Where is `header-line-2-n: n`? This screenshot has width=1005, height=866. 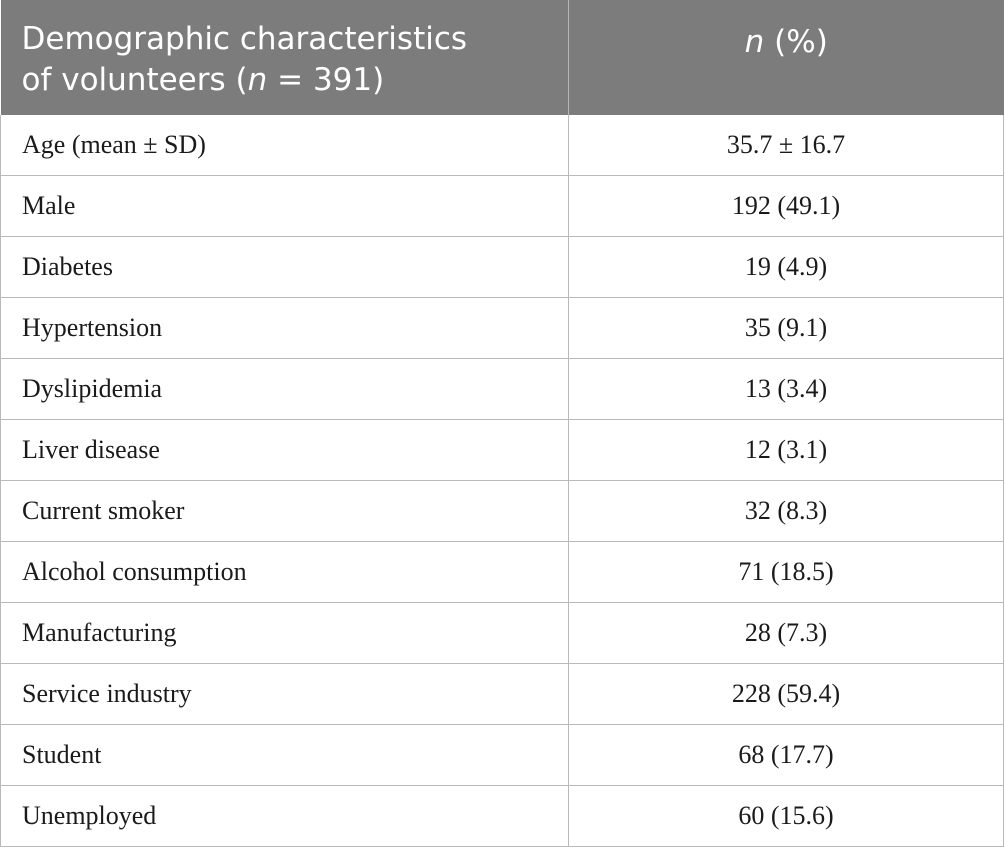 header-line-2-n: n is located at coordinates (257, 80).